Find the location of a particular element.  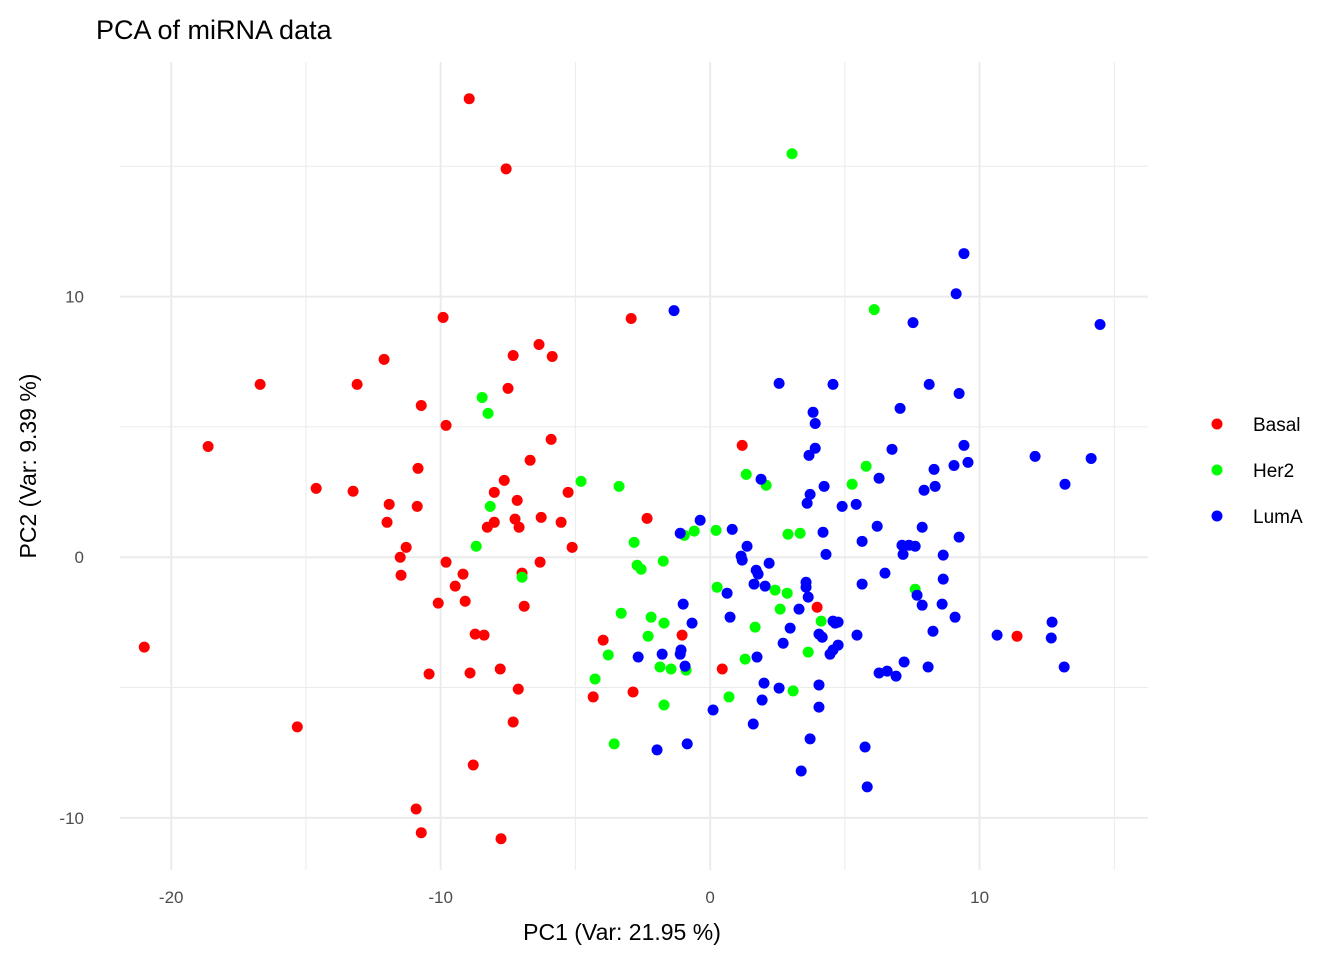

legend-label: LumA is located at coordinates (1278, 517).